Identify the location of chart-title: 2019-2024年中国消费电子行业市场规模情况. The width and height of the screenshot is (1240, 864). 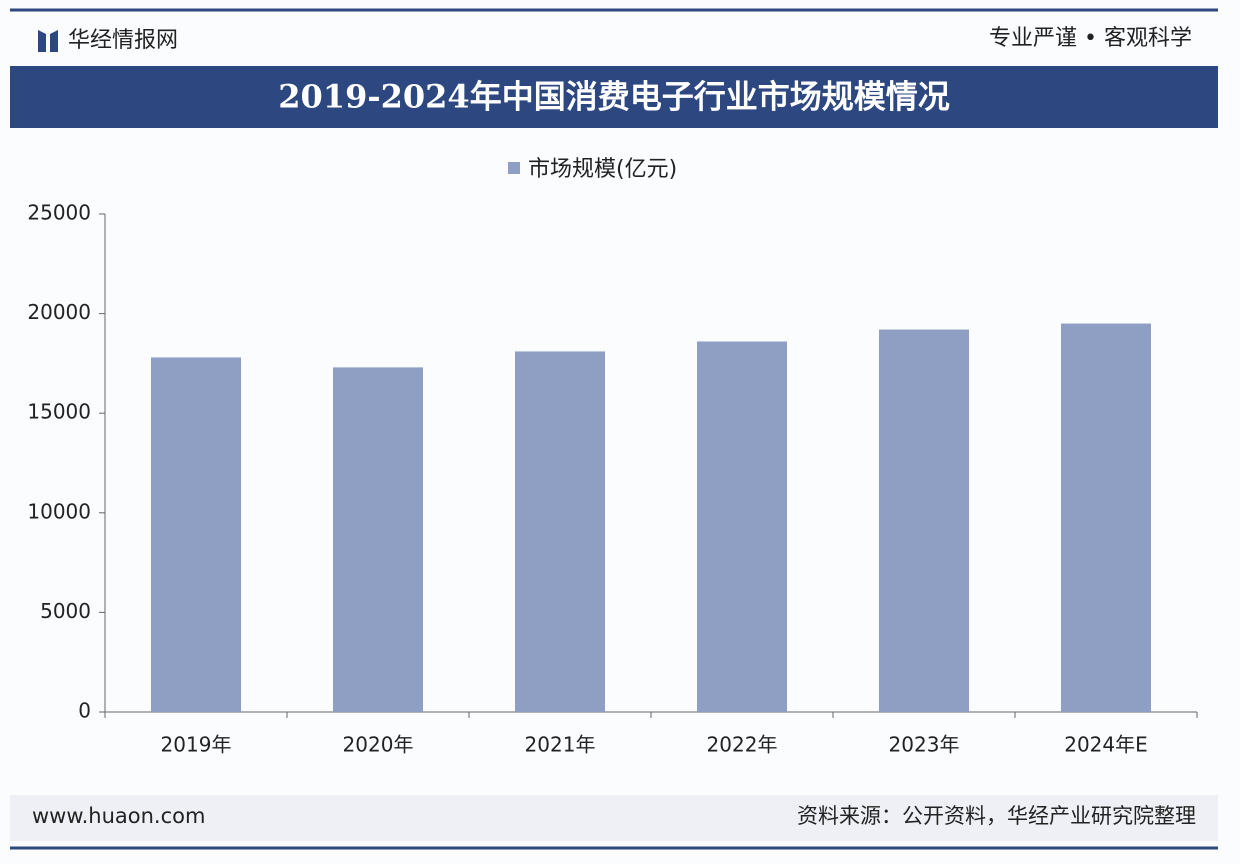
(613, 97).